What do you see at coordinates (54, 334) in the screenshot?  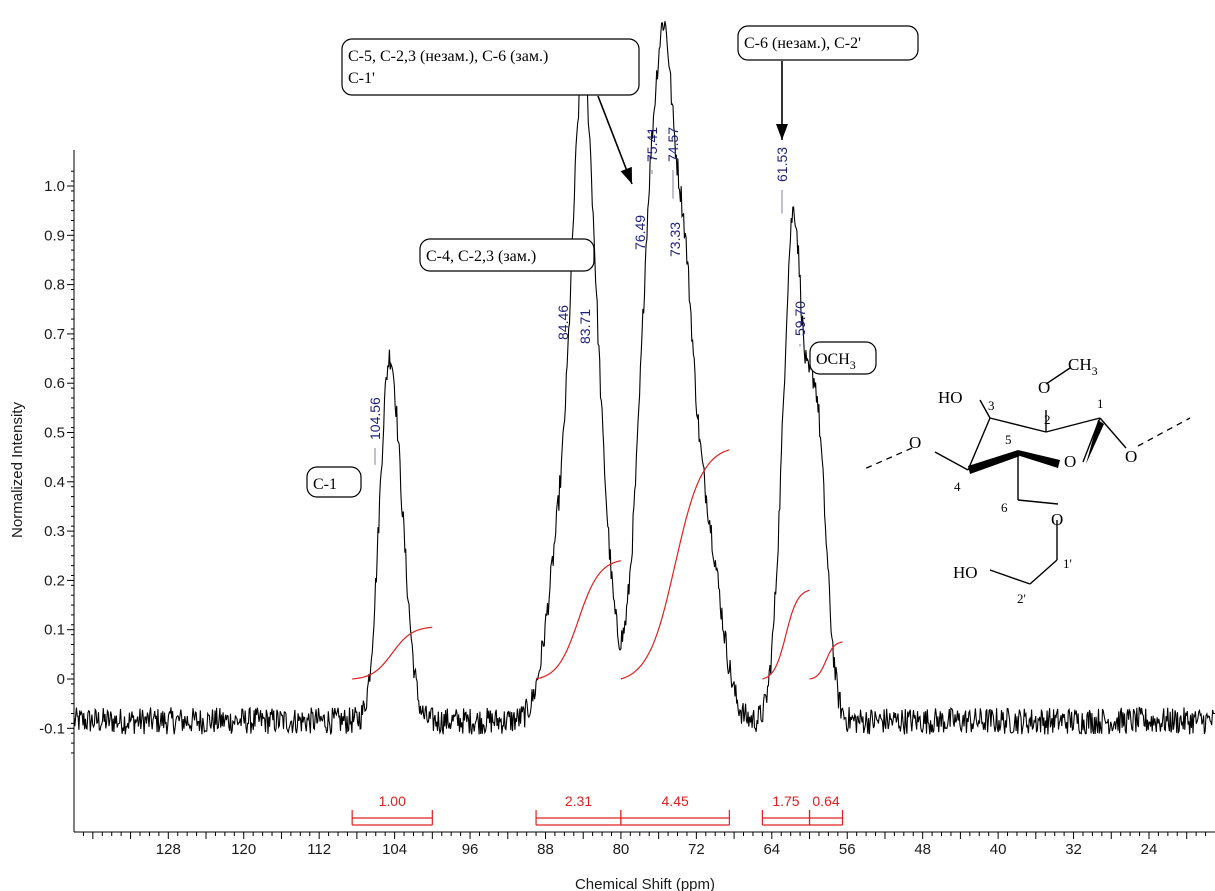 I see `y-tick-label: 0.7` at bounding box center [54, 334].